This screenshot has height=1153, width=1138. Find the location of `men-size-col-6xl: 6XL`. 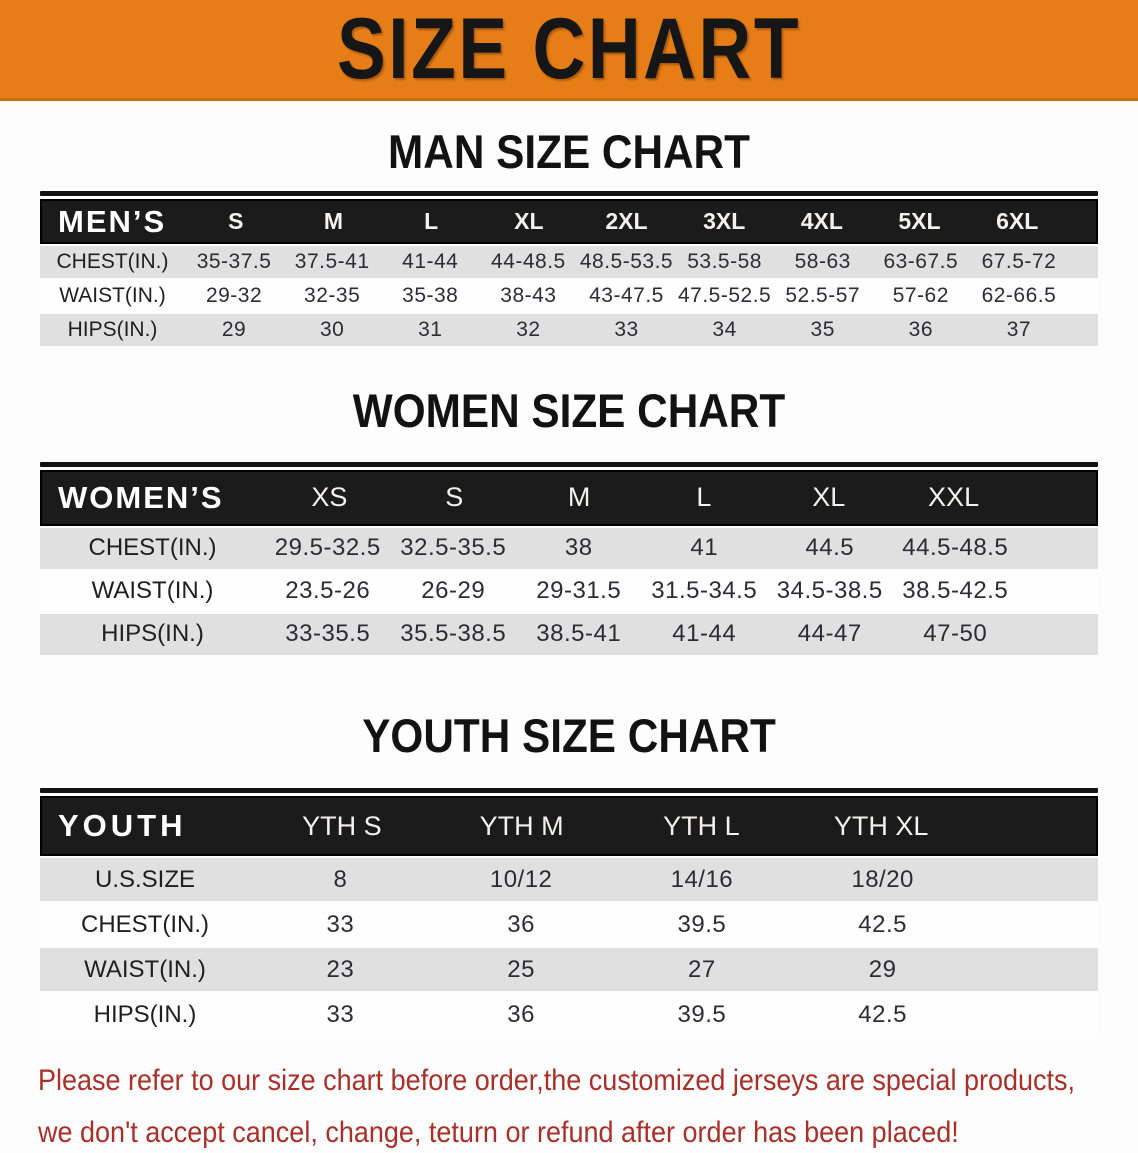

men-size-col-6xl: 6XL is located at coordinates (1017, 221).